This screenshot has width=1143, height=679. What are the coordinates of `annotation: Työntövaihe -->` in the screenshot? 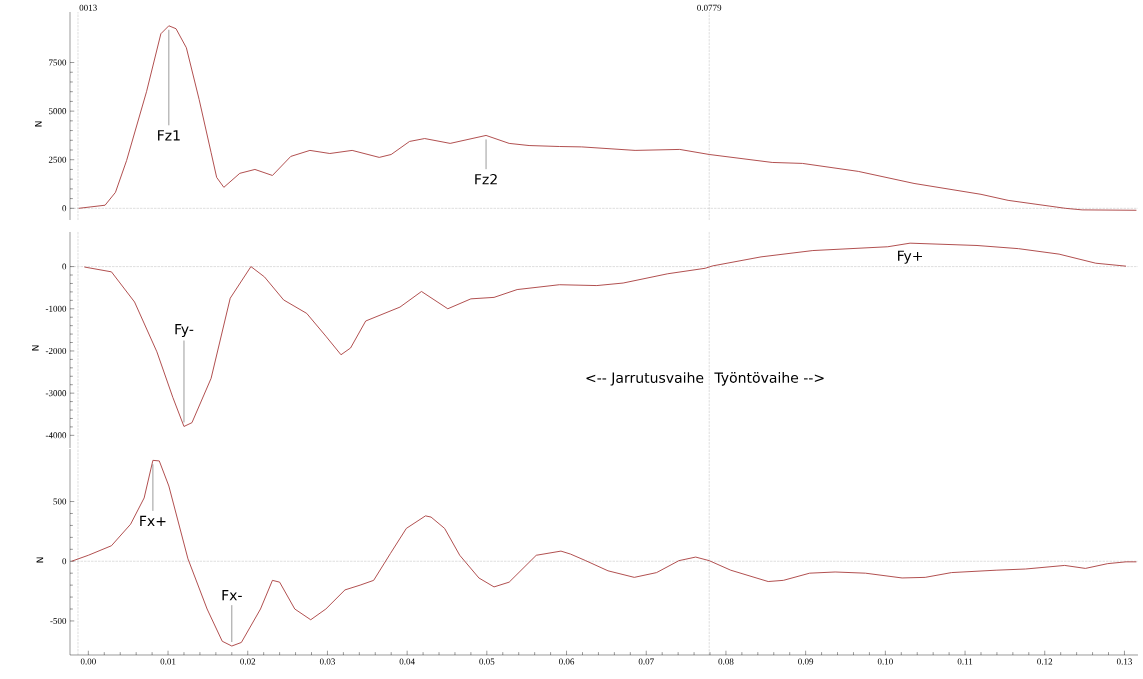 It's located at (769, 379).